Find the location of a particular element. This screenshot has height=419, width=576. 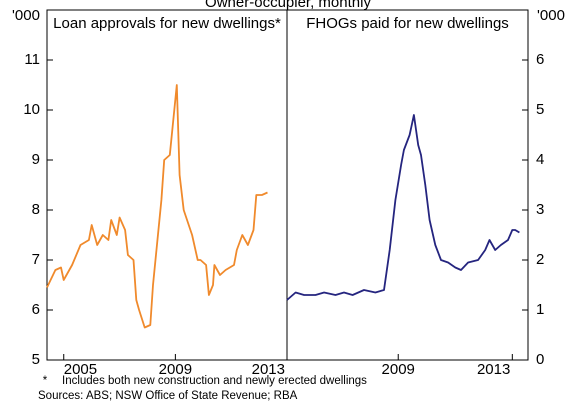

y2-tick-label: 6 is located at coordinates (540, 59).